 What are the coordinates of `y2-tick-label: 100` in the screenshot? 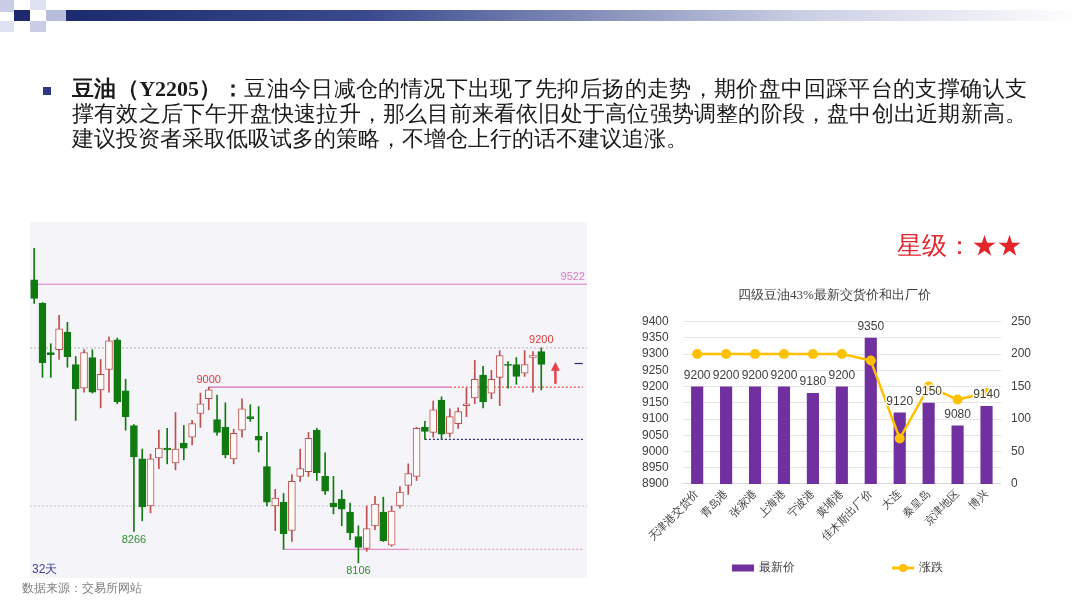 It's located at (1021, 418).